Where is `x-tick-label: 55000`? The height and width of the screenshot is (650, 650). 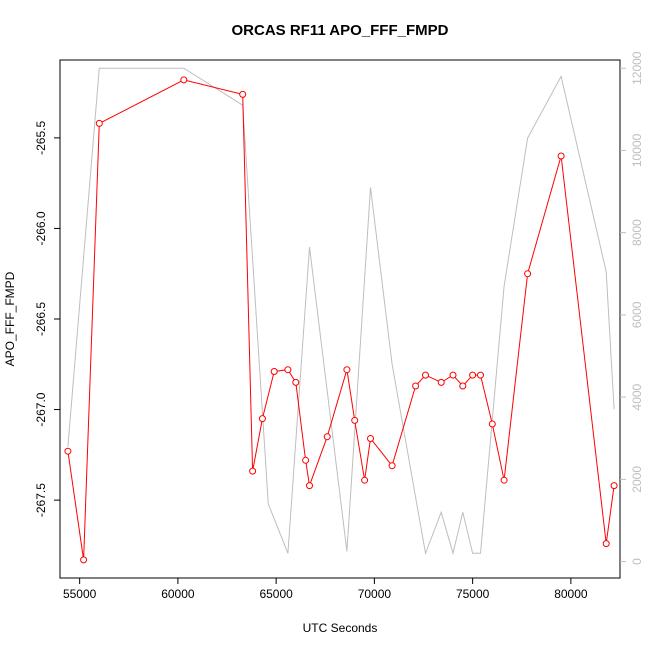
x-tick-label: 55000 is located at coordinates (80, 594).